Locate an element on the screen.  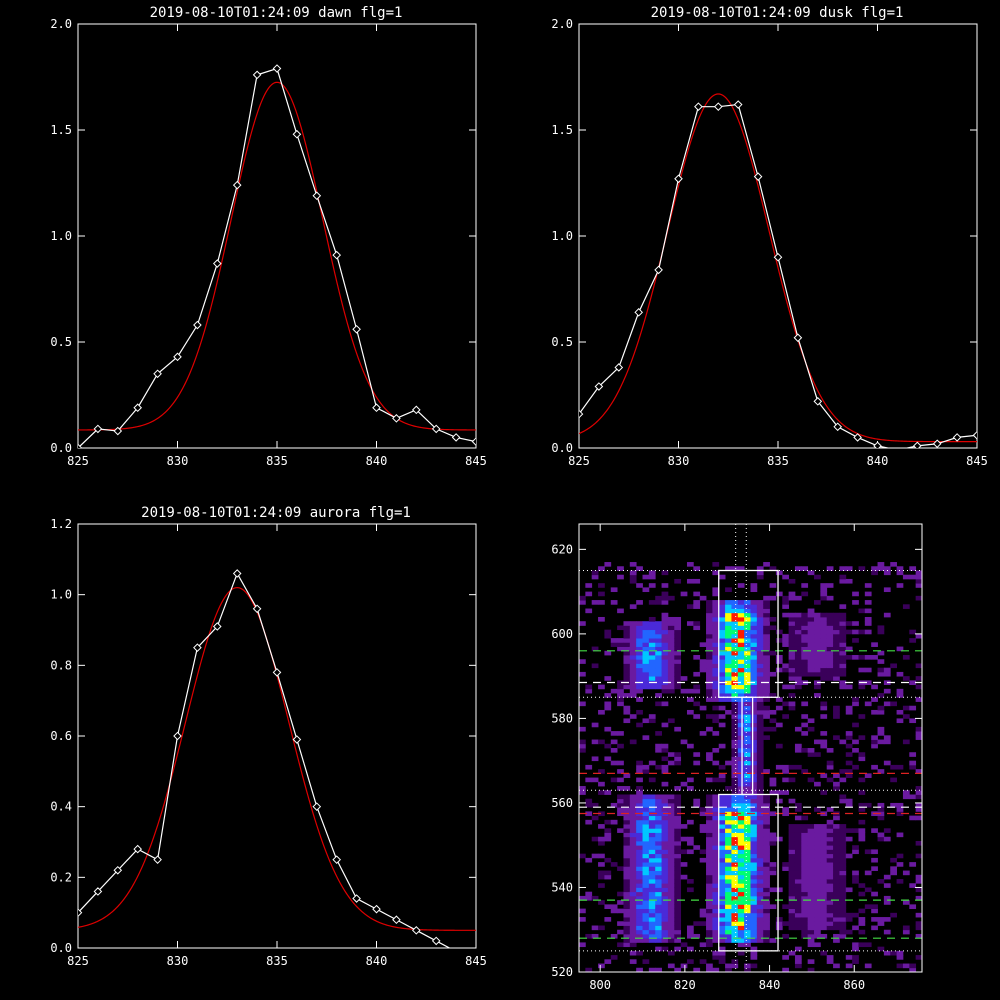
y-tick-label: 0.0 is located at coordinates (61, 448).